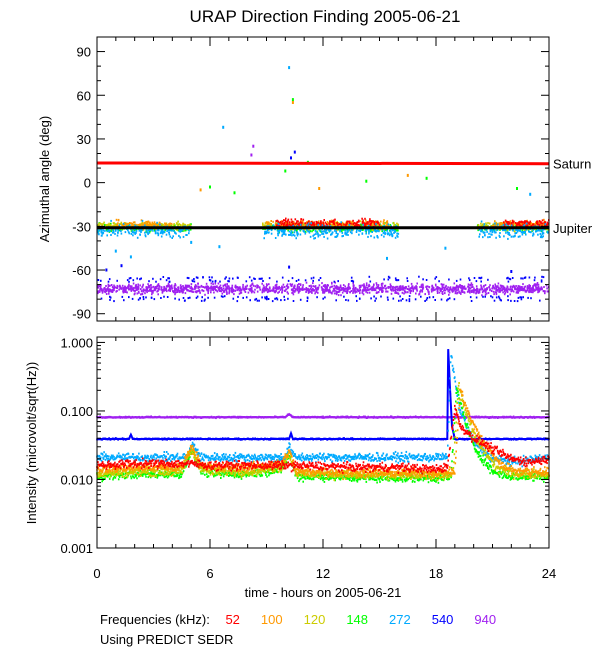  Describe the element at coordinates (323, 163) in the screenshot. I see `saturn-reference-line` at that location.